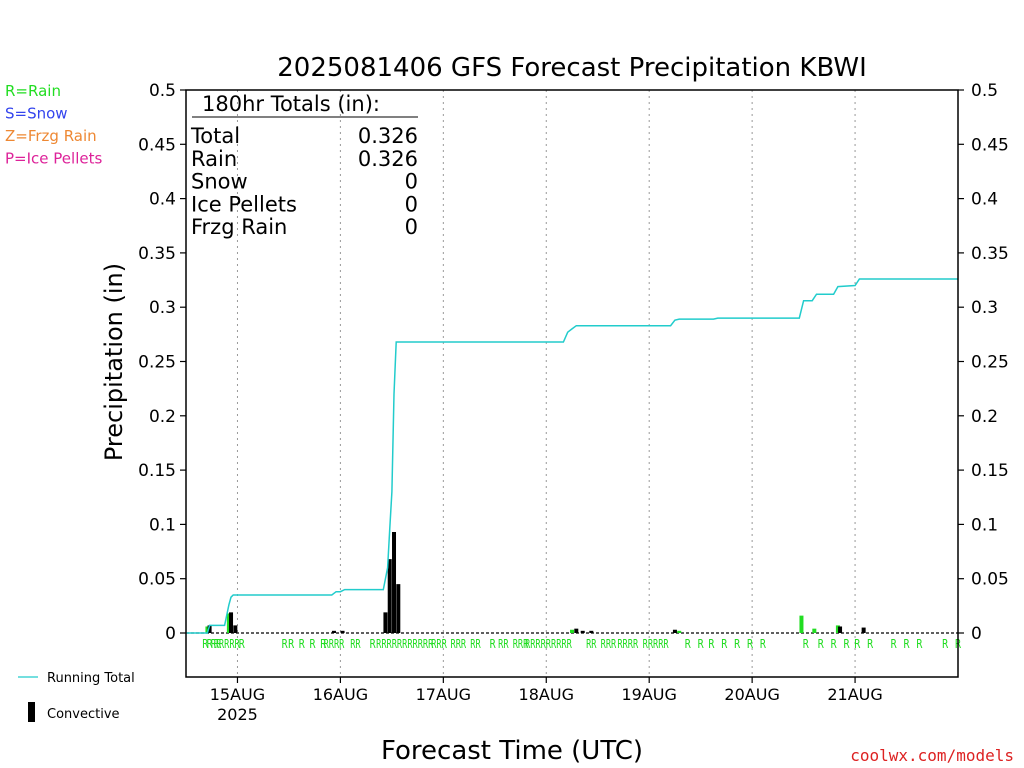  Describe the element at coordinates (990, 580) in the screenshot. I see `y-tick-label-right: 0.05` at that location.